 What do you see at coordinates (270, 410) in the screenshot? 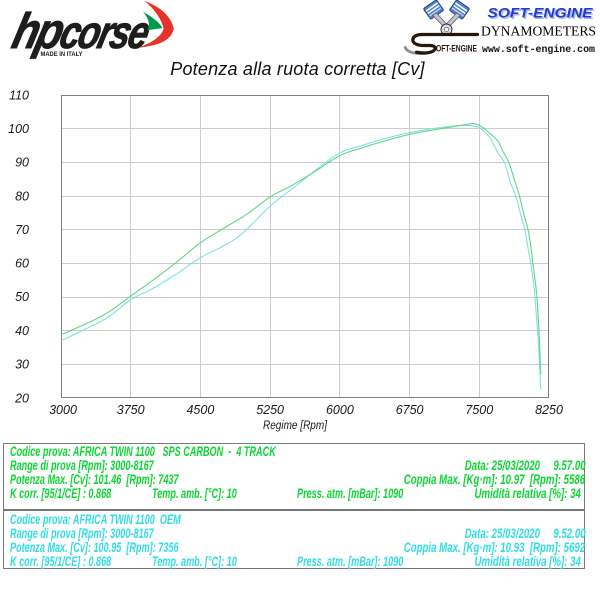
I see `svg-text: 5250` at bounding box center [270, 410].